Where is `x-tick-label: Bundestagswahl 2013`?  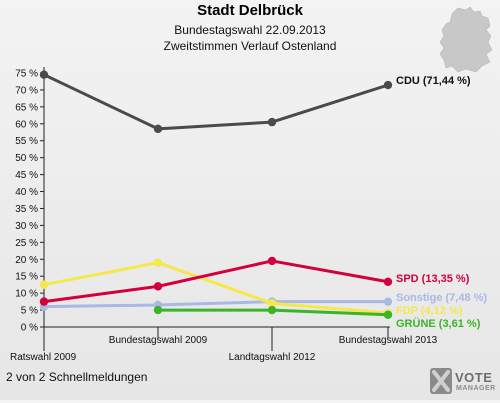
x-tick-label: Bundestagswahl 2013 is located at coordinates (388, 340).